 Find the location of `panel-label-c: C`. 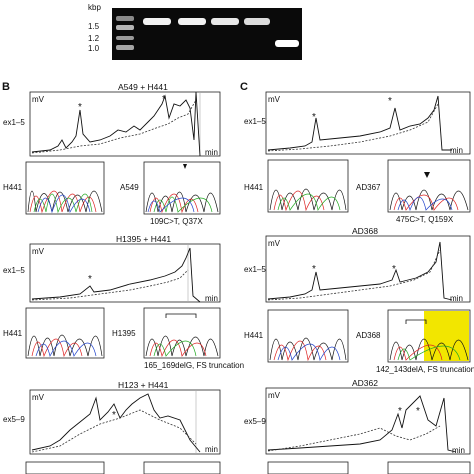

panel-label-c: C is located at coordinates (244, 87).